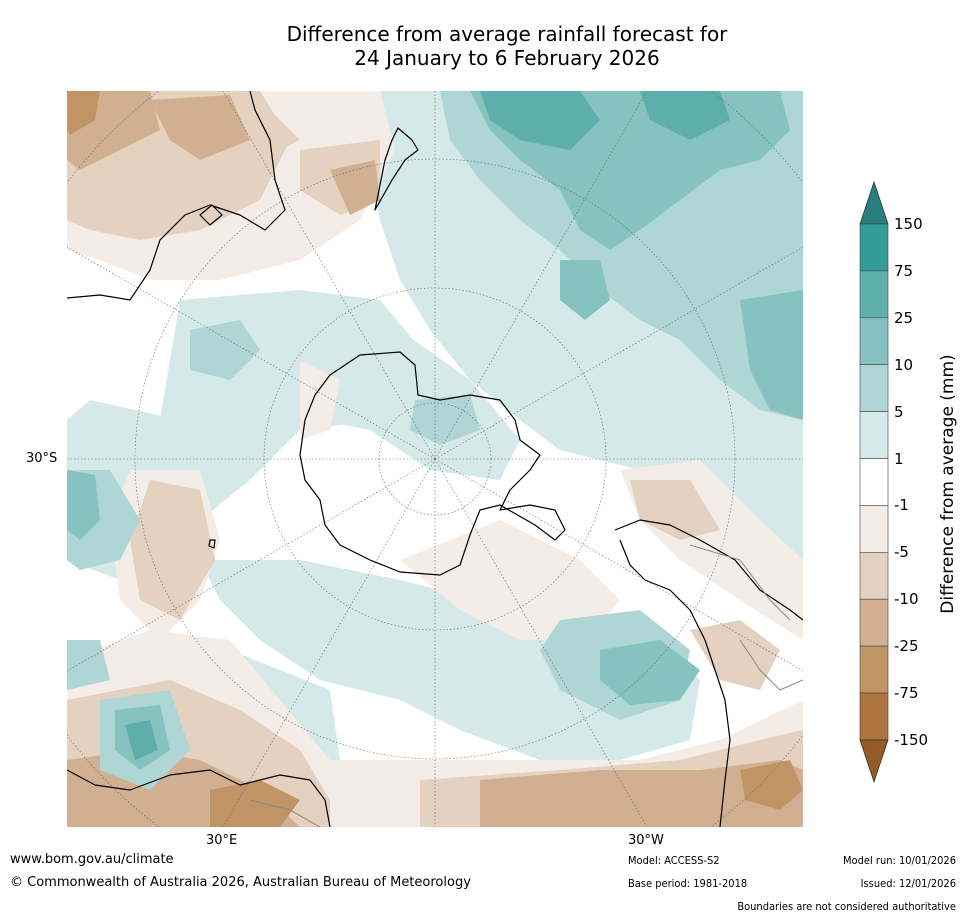  What do you see at coordinates (396, 169) in the screenshot?
I see `new-zealand-coastline` at bounding box center [396, 169].